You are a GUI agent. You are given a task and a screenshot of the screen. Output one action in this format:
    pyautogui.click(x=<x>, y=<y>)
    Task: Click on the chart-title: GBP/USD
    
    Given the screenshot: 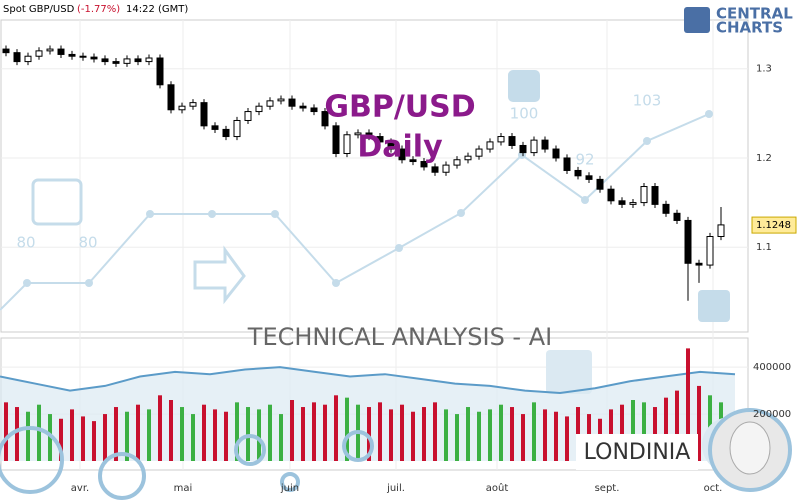 What is the action you would take?
    pyautogui.click(x=399, y=107)
    